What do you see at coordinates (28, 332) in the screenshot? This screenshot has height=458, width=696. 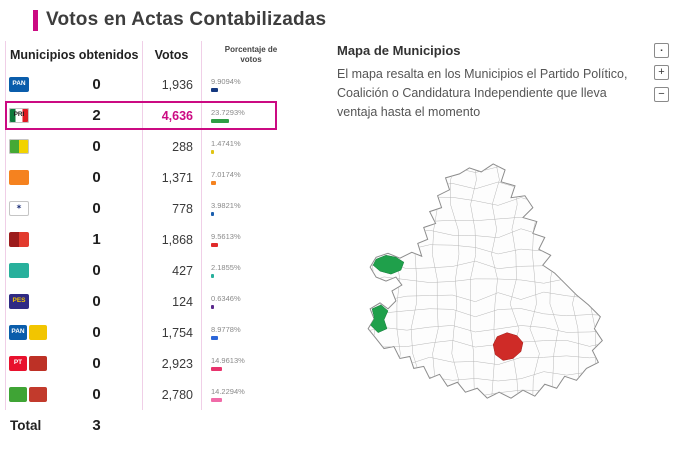 I see `party-logo: PAN` at bounding box center [28, 332].